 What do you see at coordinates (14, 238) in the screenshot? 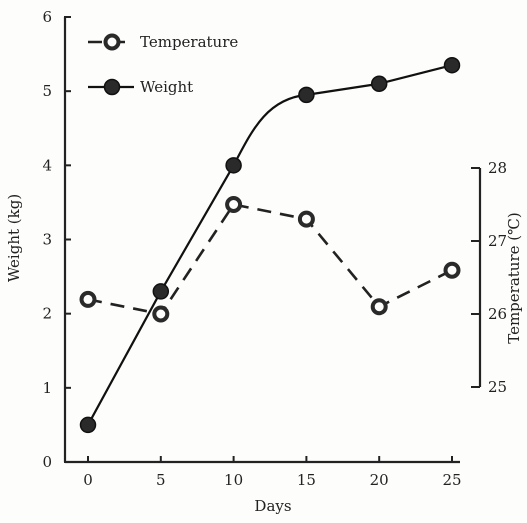
I see `y-axis-label: Weight (kg)` at bounding box center [14, 238].